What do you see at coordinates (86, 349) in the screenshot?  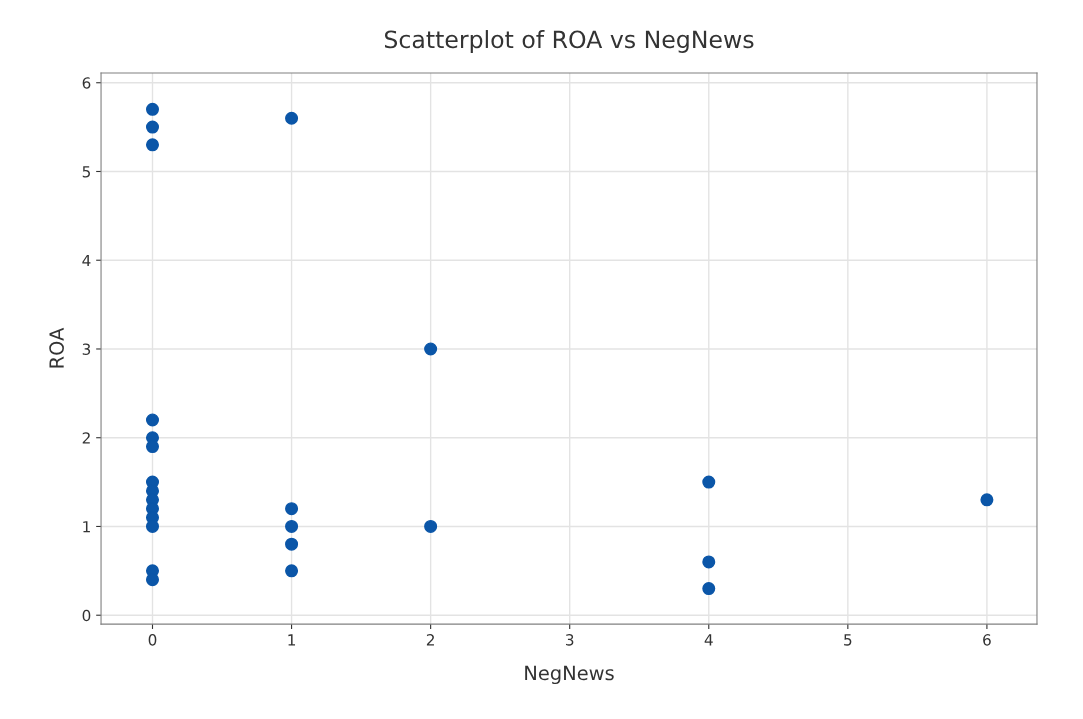 I see `y-tick-label: 3` at bounding box center [86, 349].